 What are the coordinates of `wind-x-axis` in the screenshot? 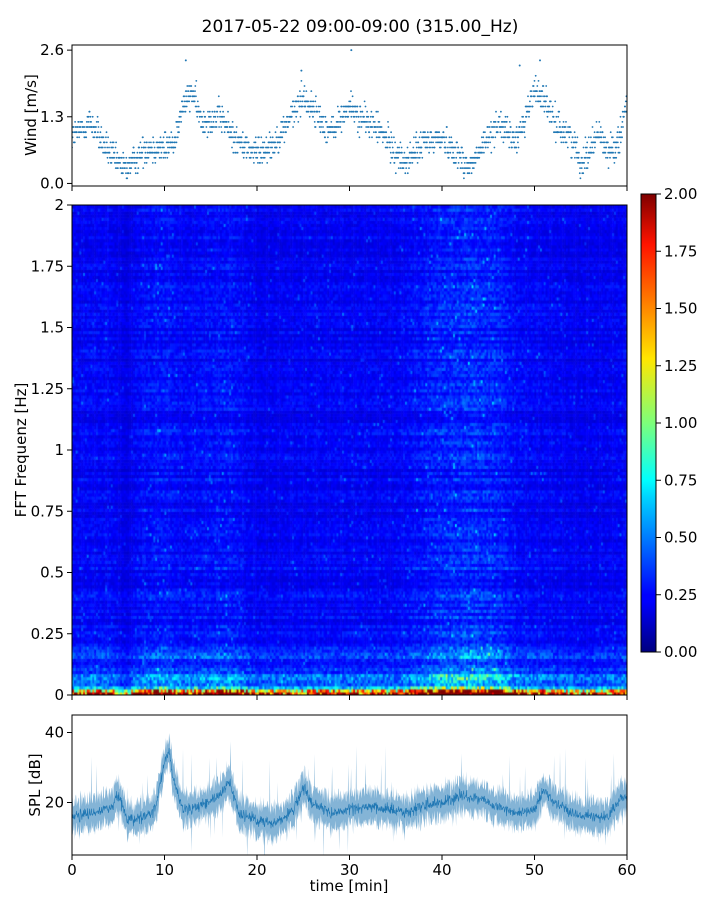 It's located at (349, 188).